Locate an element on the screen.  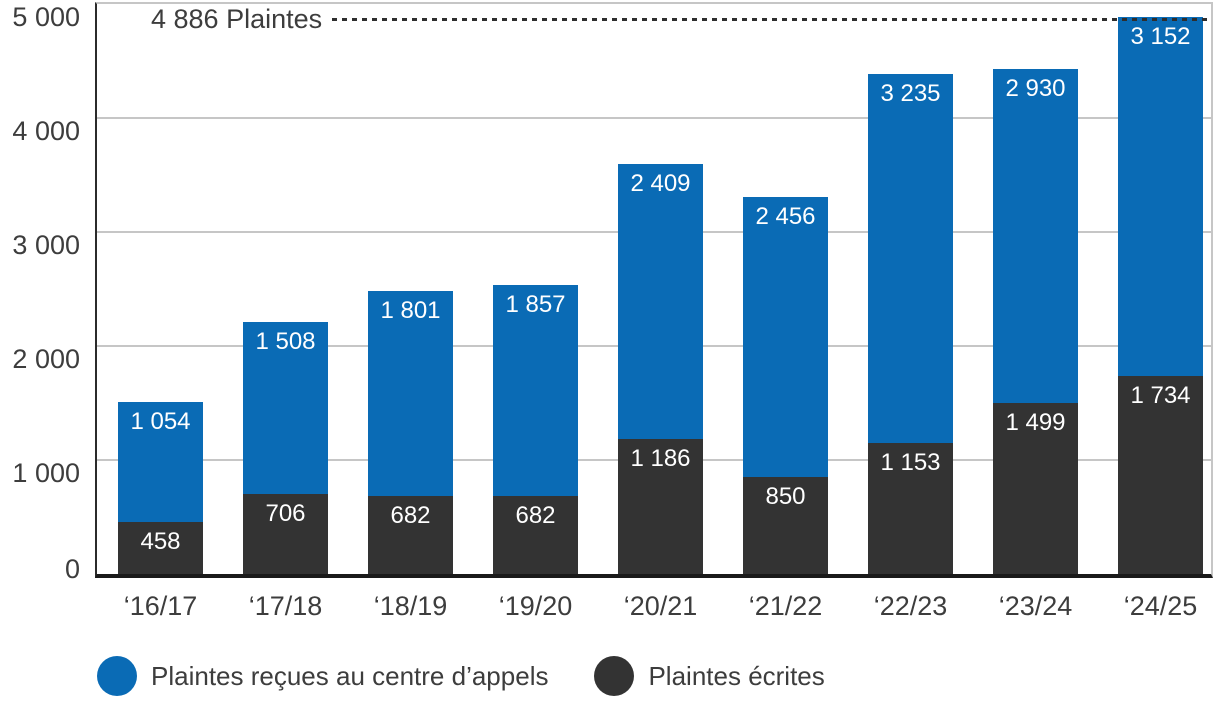
bar: 1 054 458 ‘16/17 is located at coordinates (160, 312).